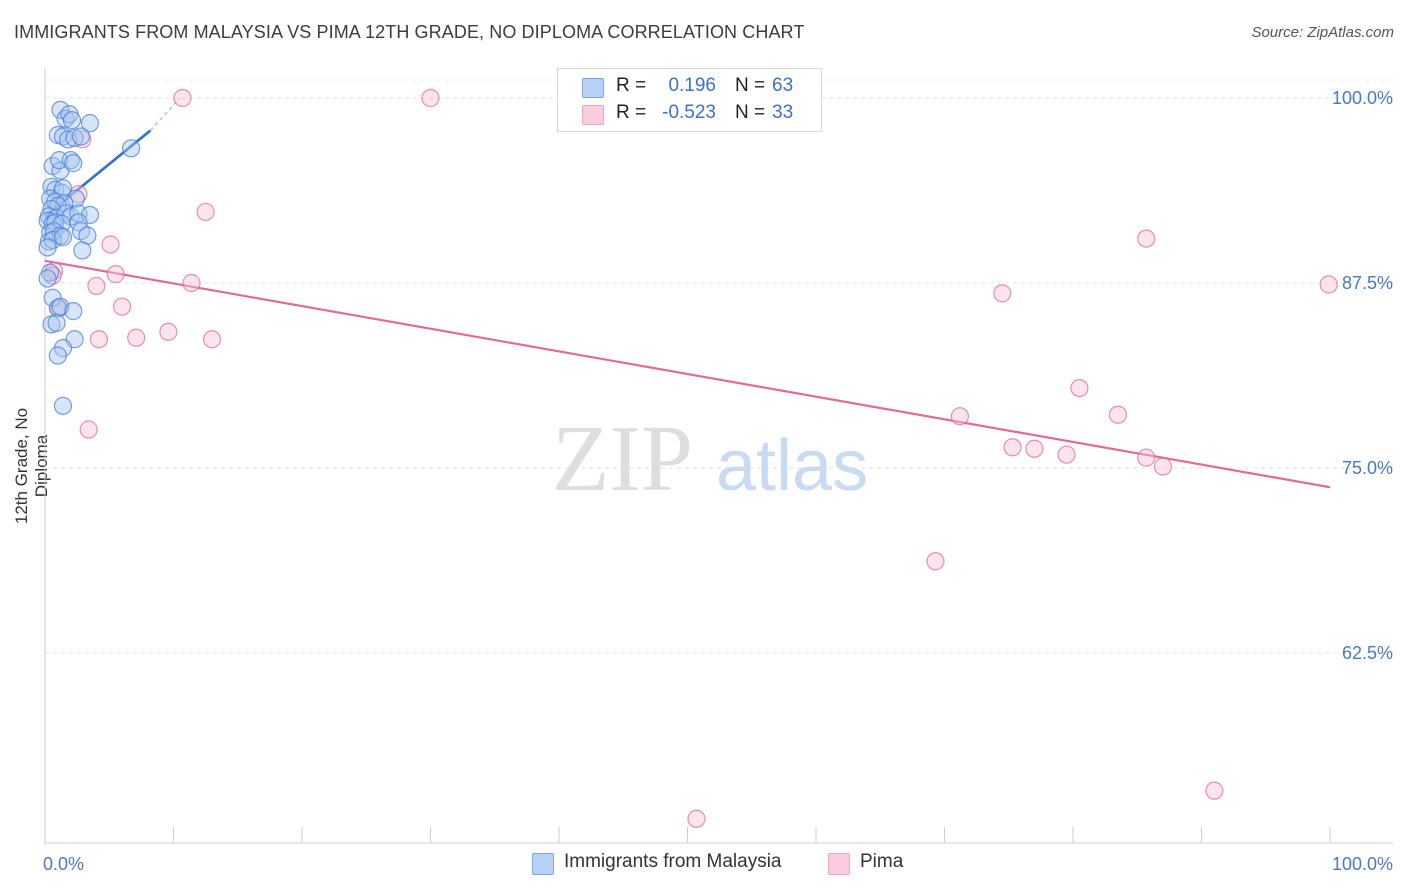 Image resolution: width=1406 pixels, height=892 pixels. What do you see at coordinates (882, 861) in the screenshot?
I see `bottom-legend-label-pima: Pima` at bounding box center [882, 861].